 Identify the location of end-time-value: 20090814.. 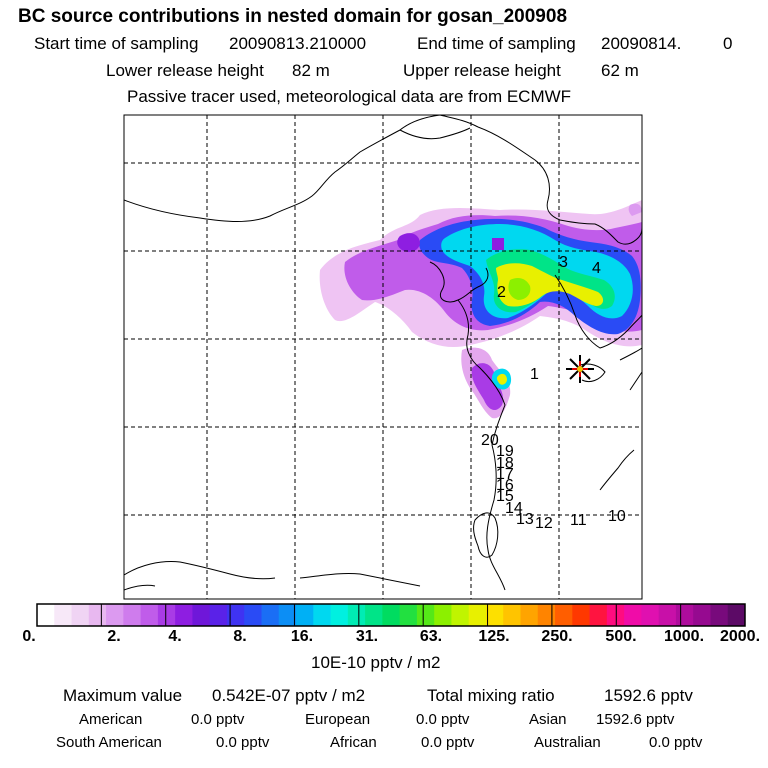
(641, 43).